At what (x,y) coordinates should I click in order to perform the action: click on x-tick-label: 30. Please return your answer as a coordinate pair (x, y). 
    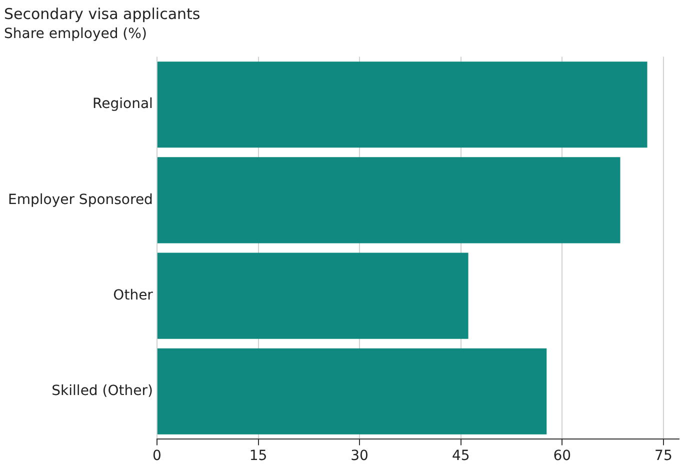
    Looking at the image, I should click on (359, 456).